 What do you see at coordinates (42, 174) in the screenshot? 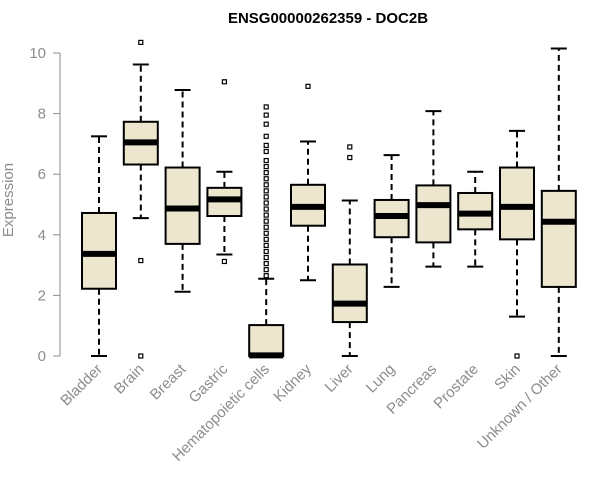
I see `y-tick-label: 6` at bounding box center [42, 174].